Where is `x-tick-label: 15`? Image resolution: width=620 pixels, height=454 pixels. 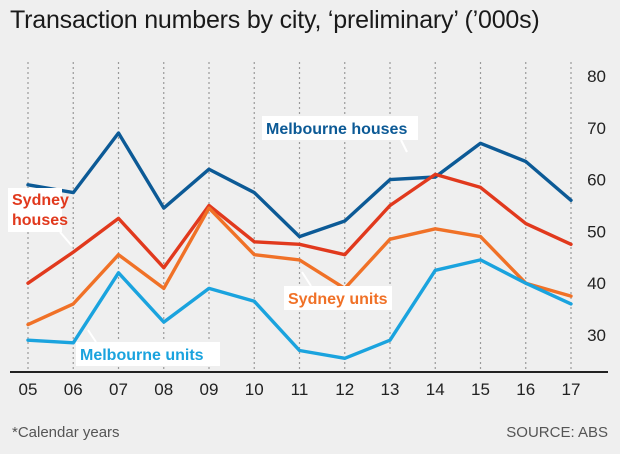 x-tick-label: 15 is located at coordinates (480, 389).